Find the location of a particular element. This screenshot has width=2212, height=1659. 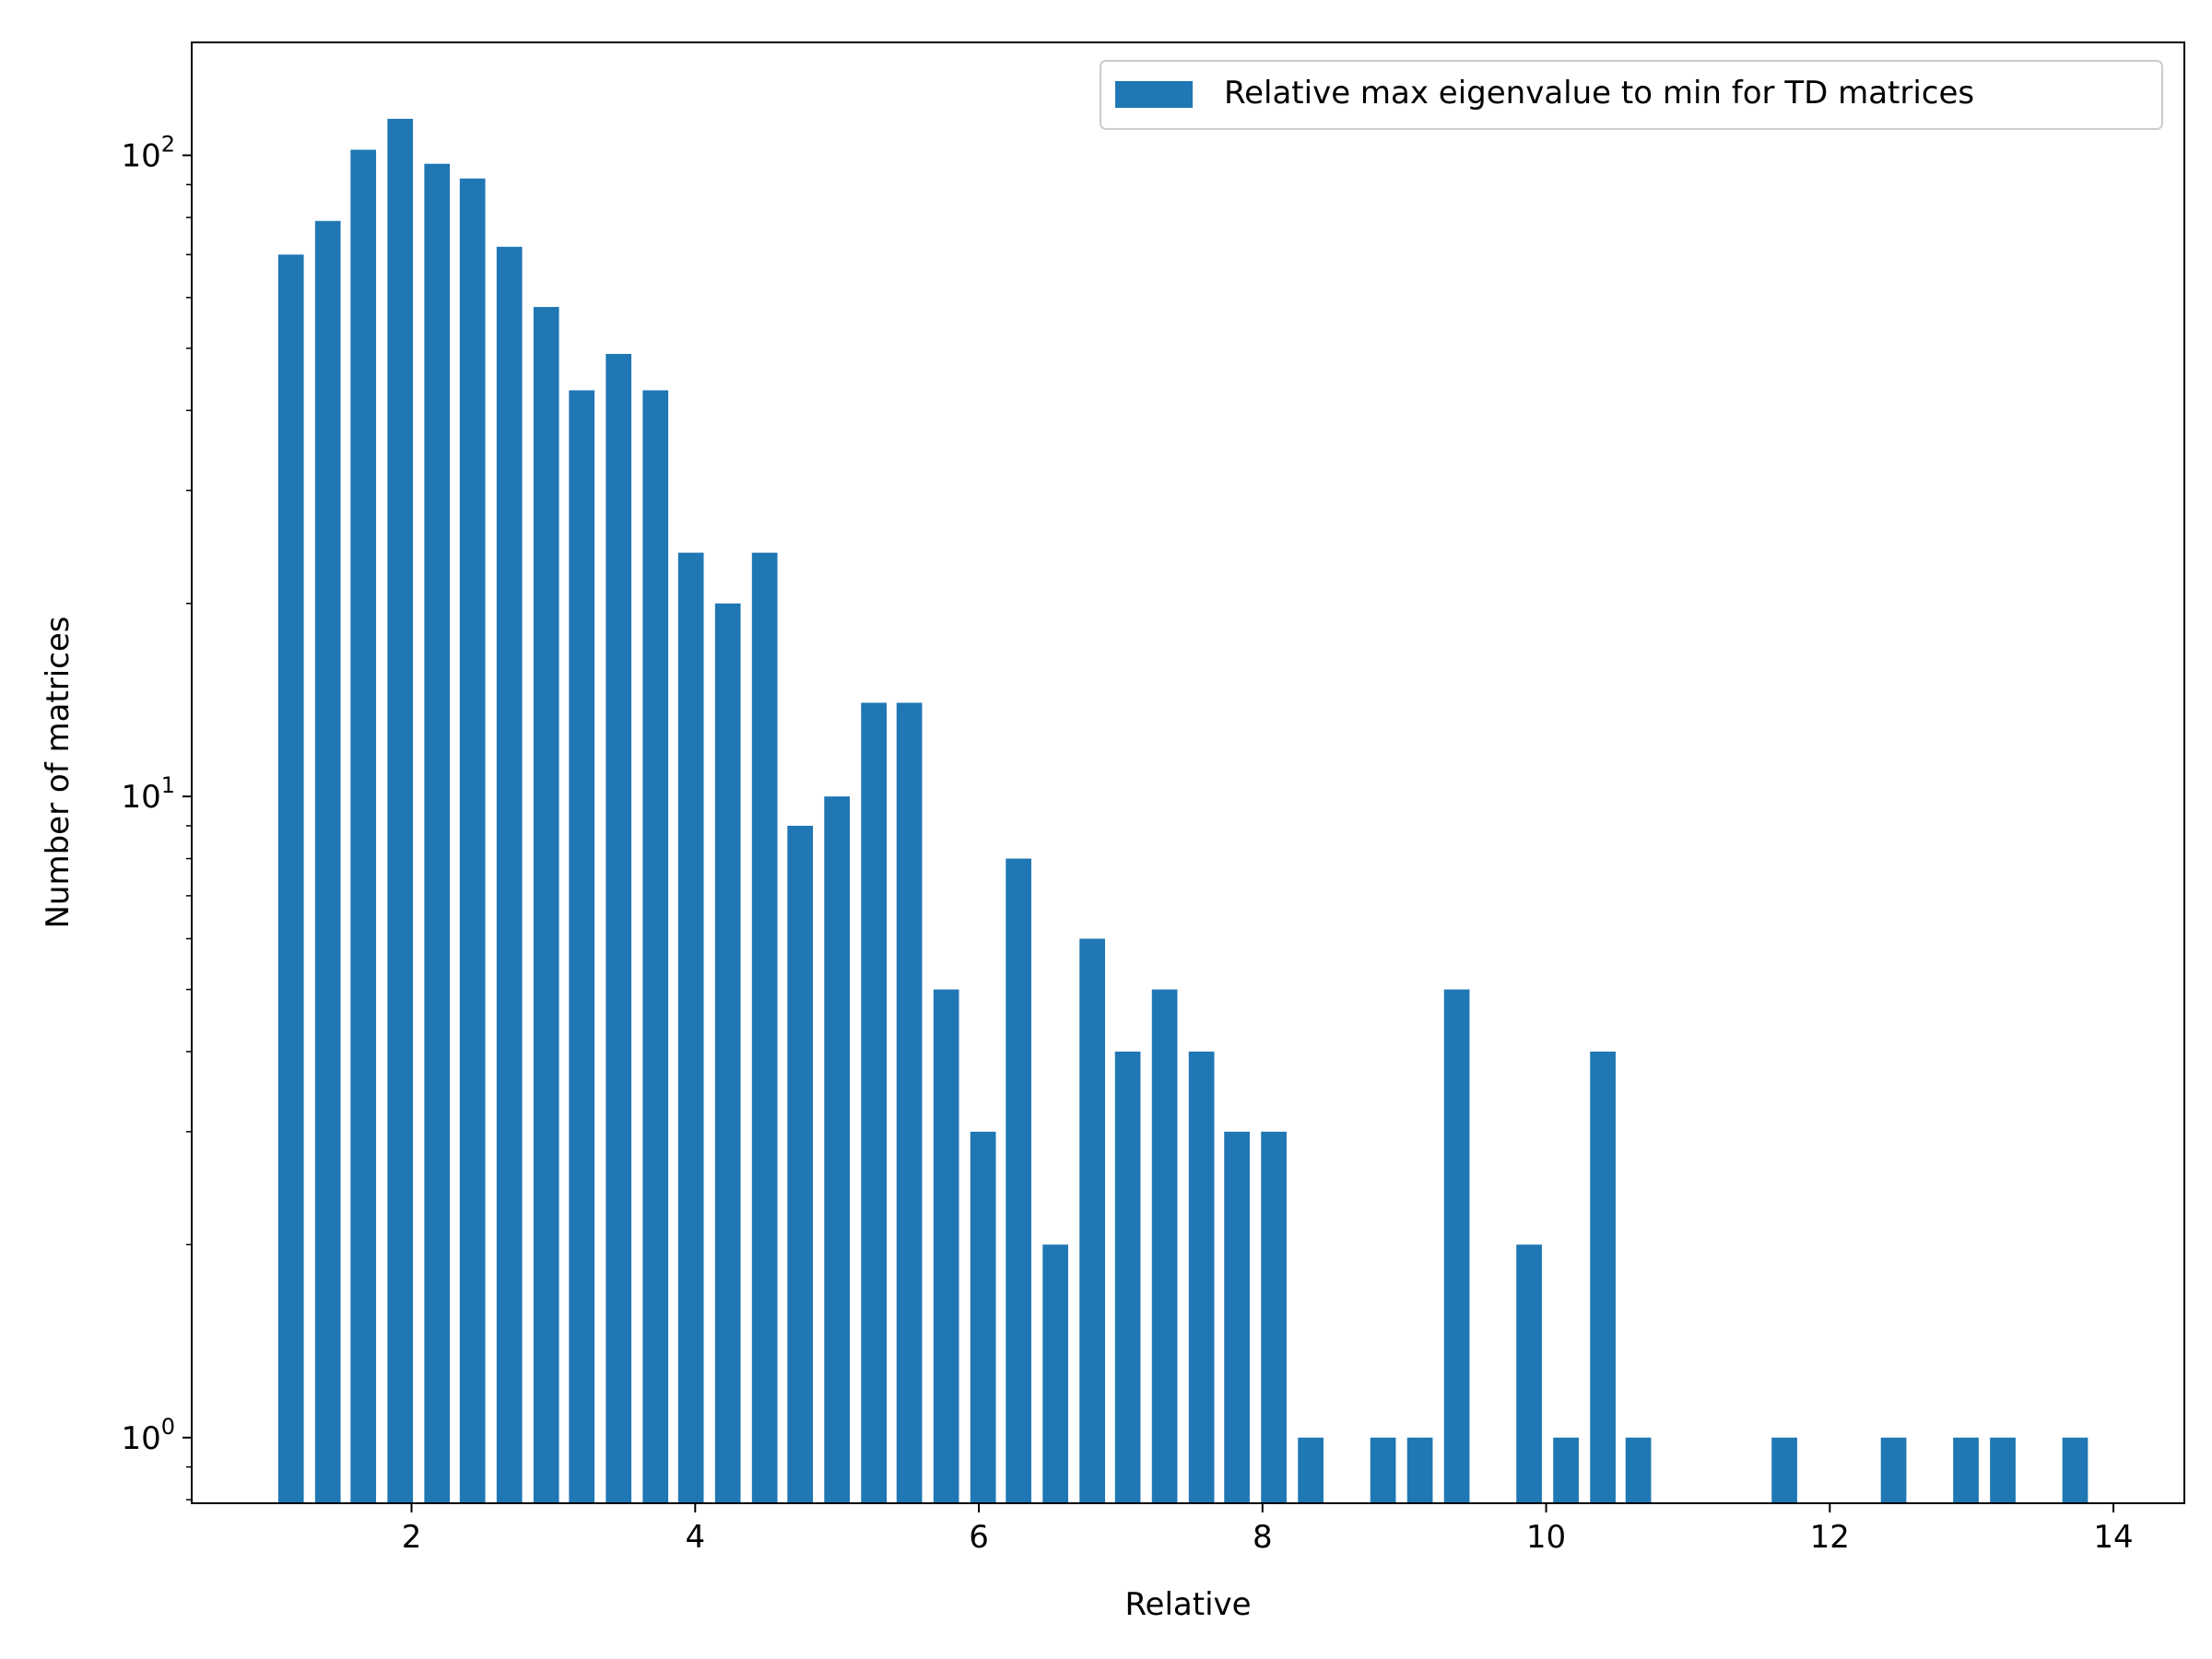

legend-box is located at coordinates (1631, 95).